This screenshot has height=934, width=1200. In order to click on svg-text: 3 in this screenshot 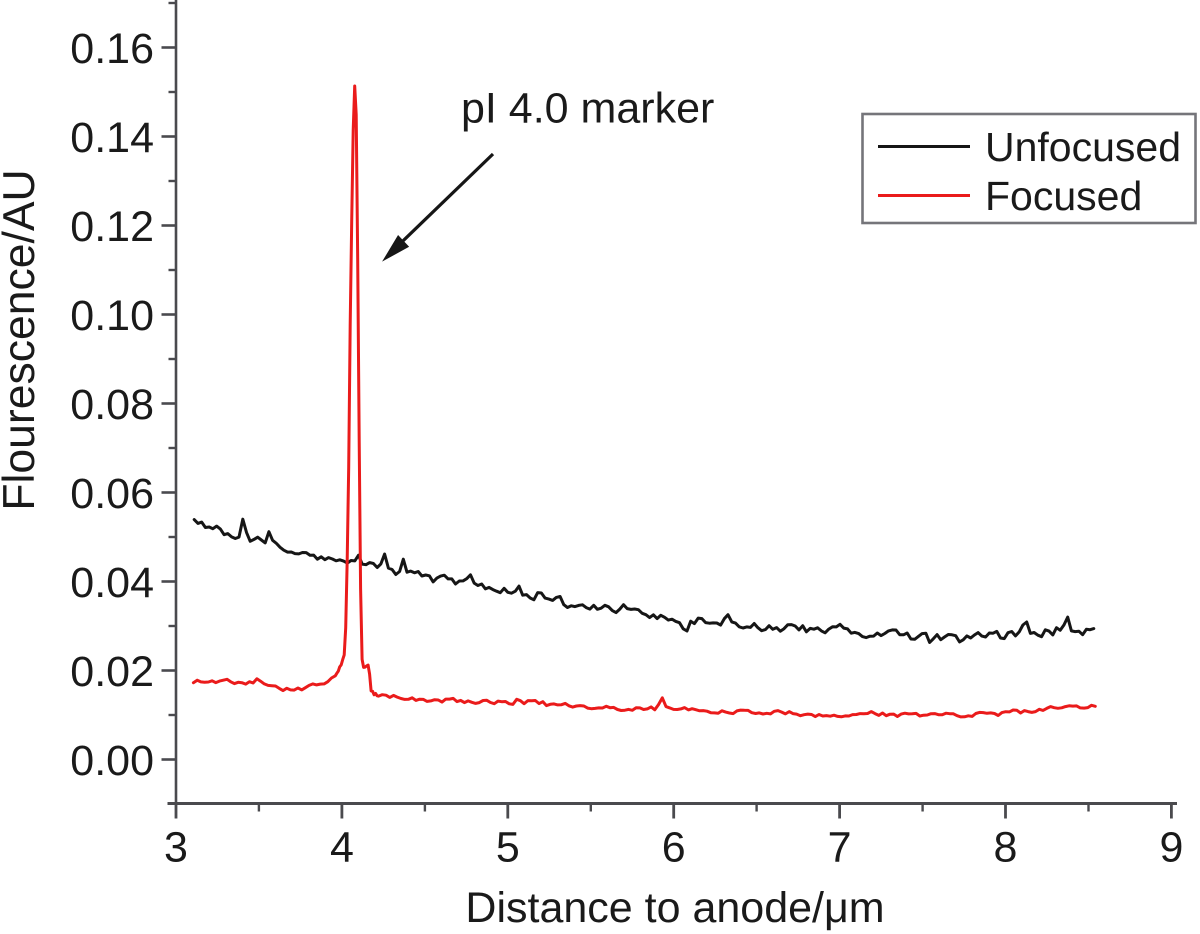, I will do `click(176, 848)`.